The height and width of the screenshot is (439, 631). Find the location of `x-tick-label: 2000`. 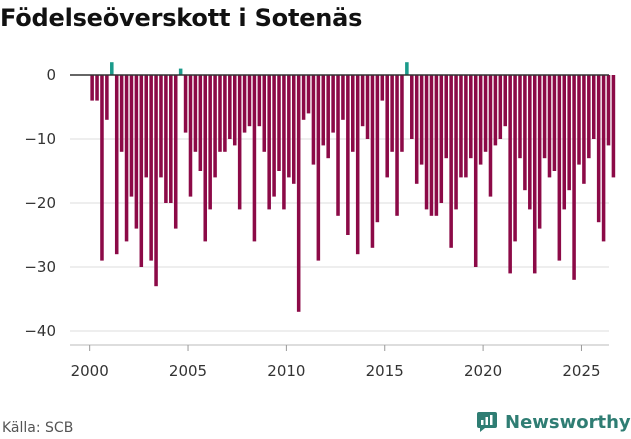

x-tick-label: 2000 is located at coordinates (90, 371).